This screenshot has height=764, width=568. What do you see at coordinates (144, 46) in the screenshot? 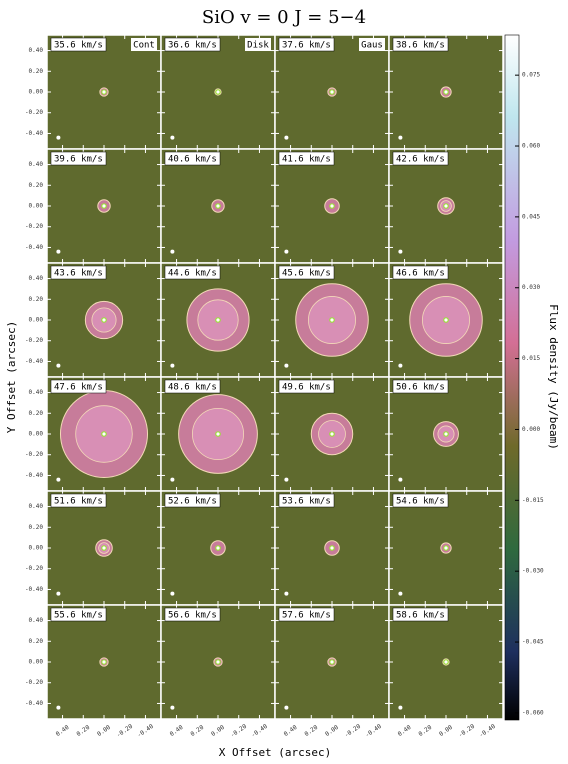
I see `tag: Cont` at bounding box center [144, 46].